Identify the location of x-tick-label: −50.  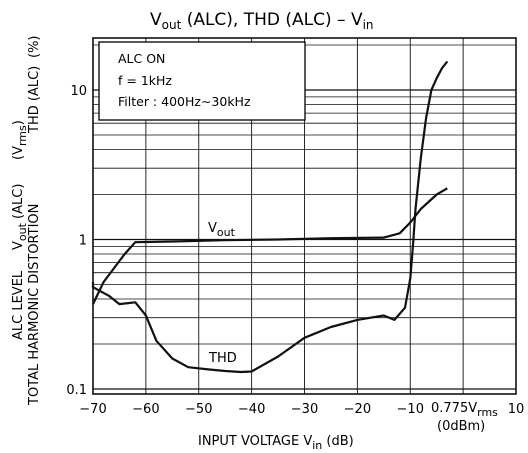
(198, 409).